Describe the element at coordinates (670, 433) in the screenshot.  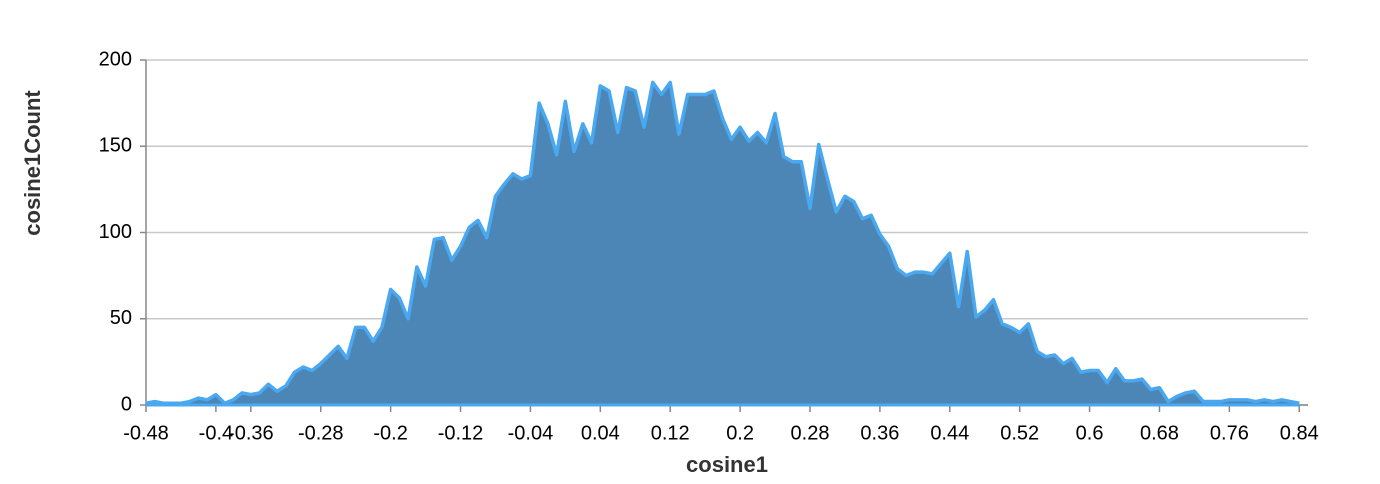
I see `x-tick-label: 0.12` at that location.